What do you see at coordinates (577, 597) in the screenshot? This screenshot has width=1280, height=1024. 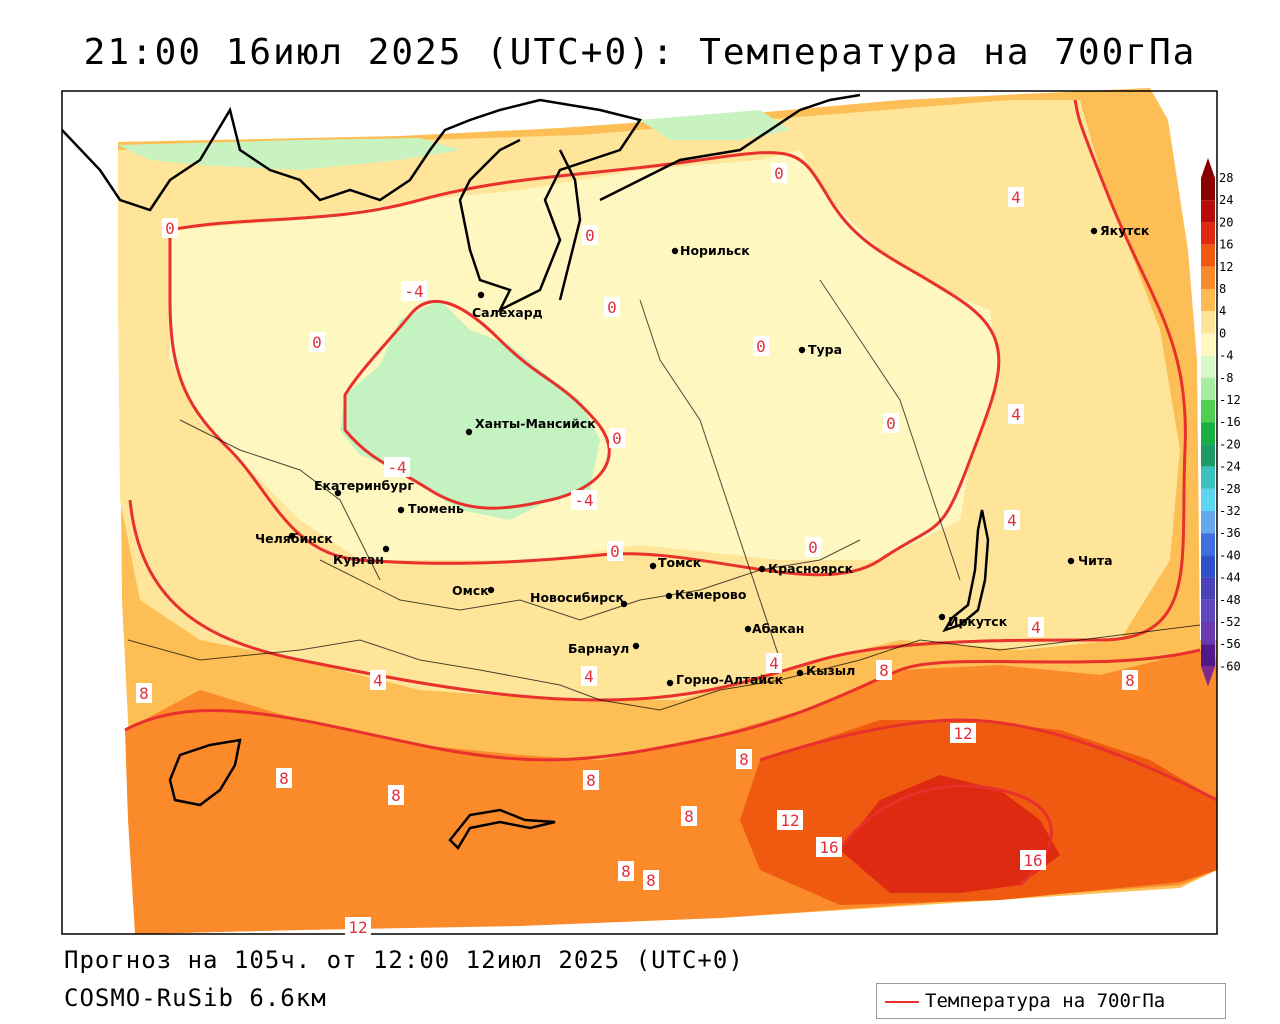 I see `city-label: Новосибирск` at bounding box center [577, 597].